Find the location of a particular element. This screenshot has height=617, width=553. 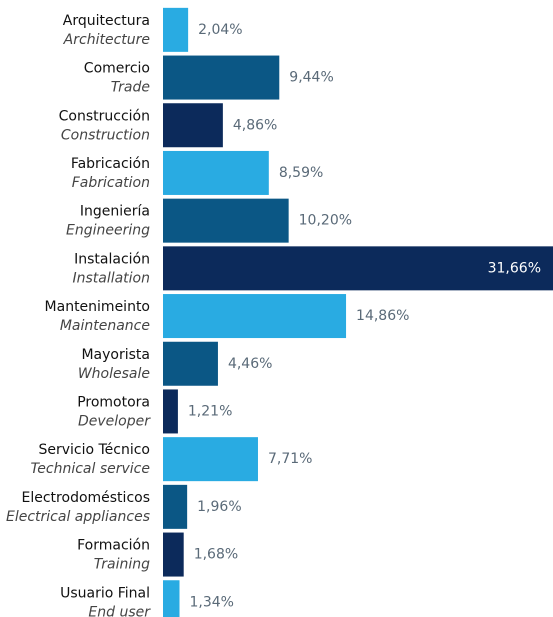

category-label: Formación is located at coordinates (113, 546).